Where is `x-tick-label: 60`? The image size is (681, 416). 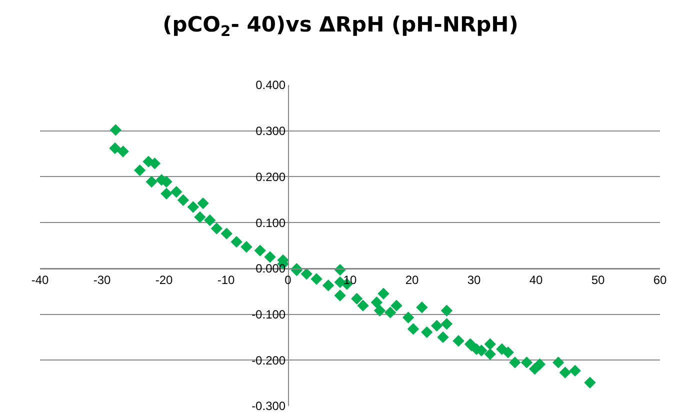
x-tick-label: 60 is located at coordinates (660, 279).